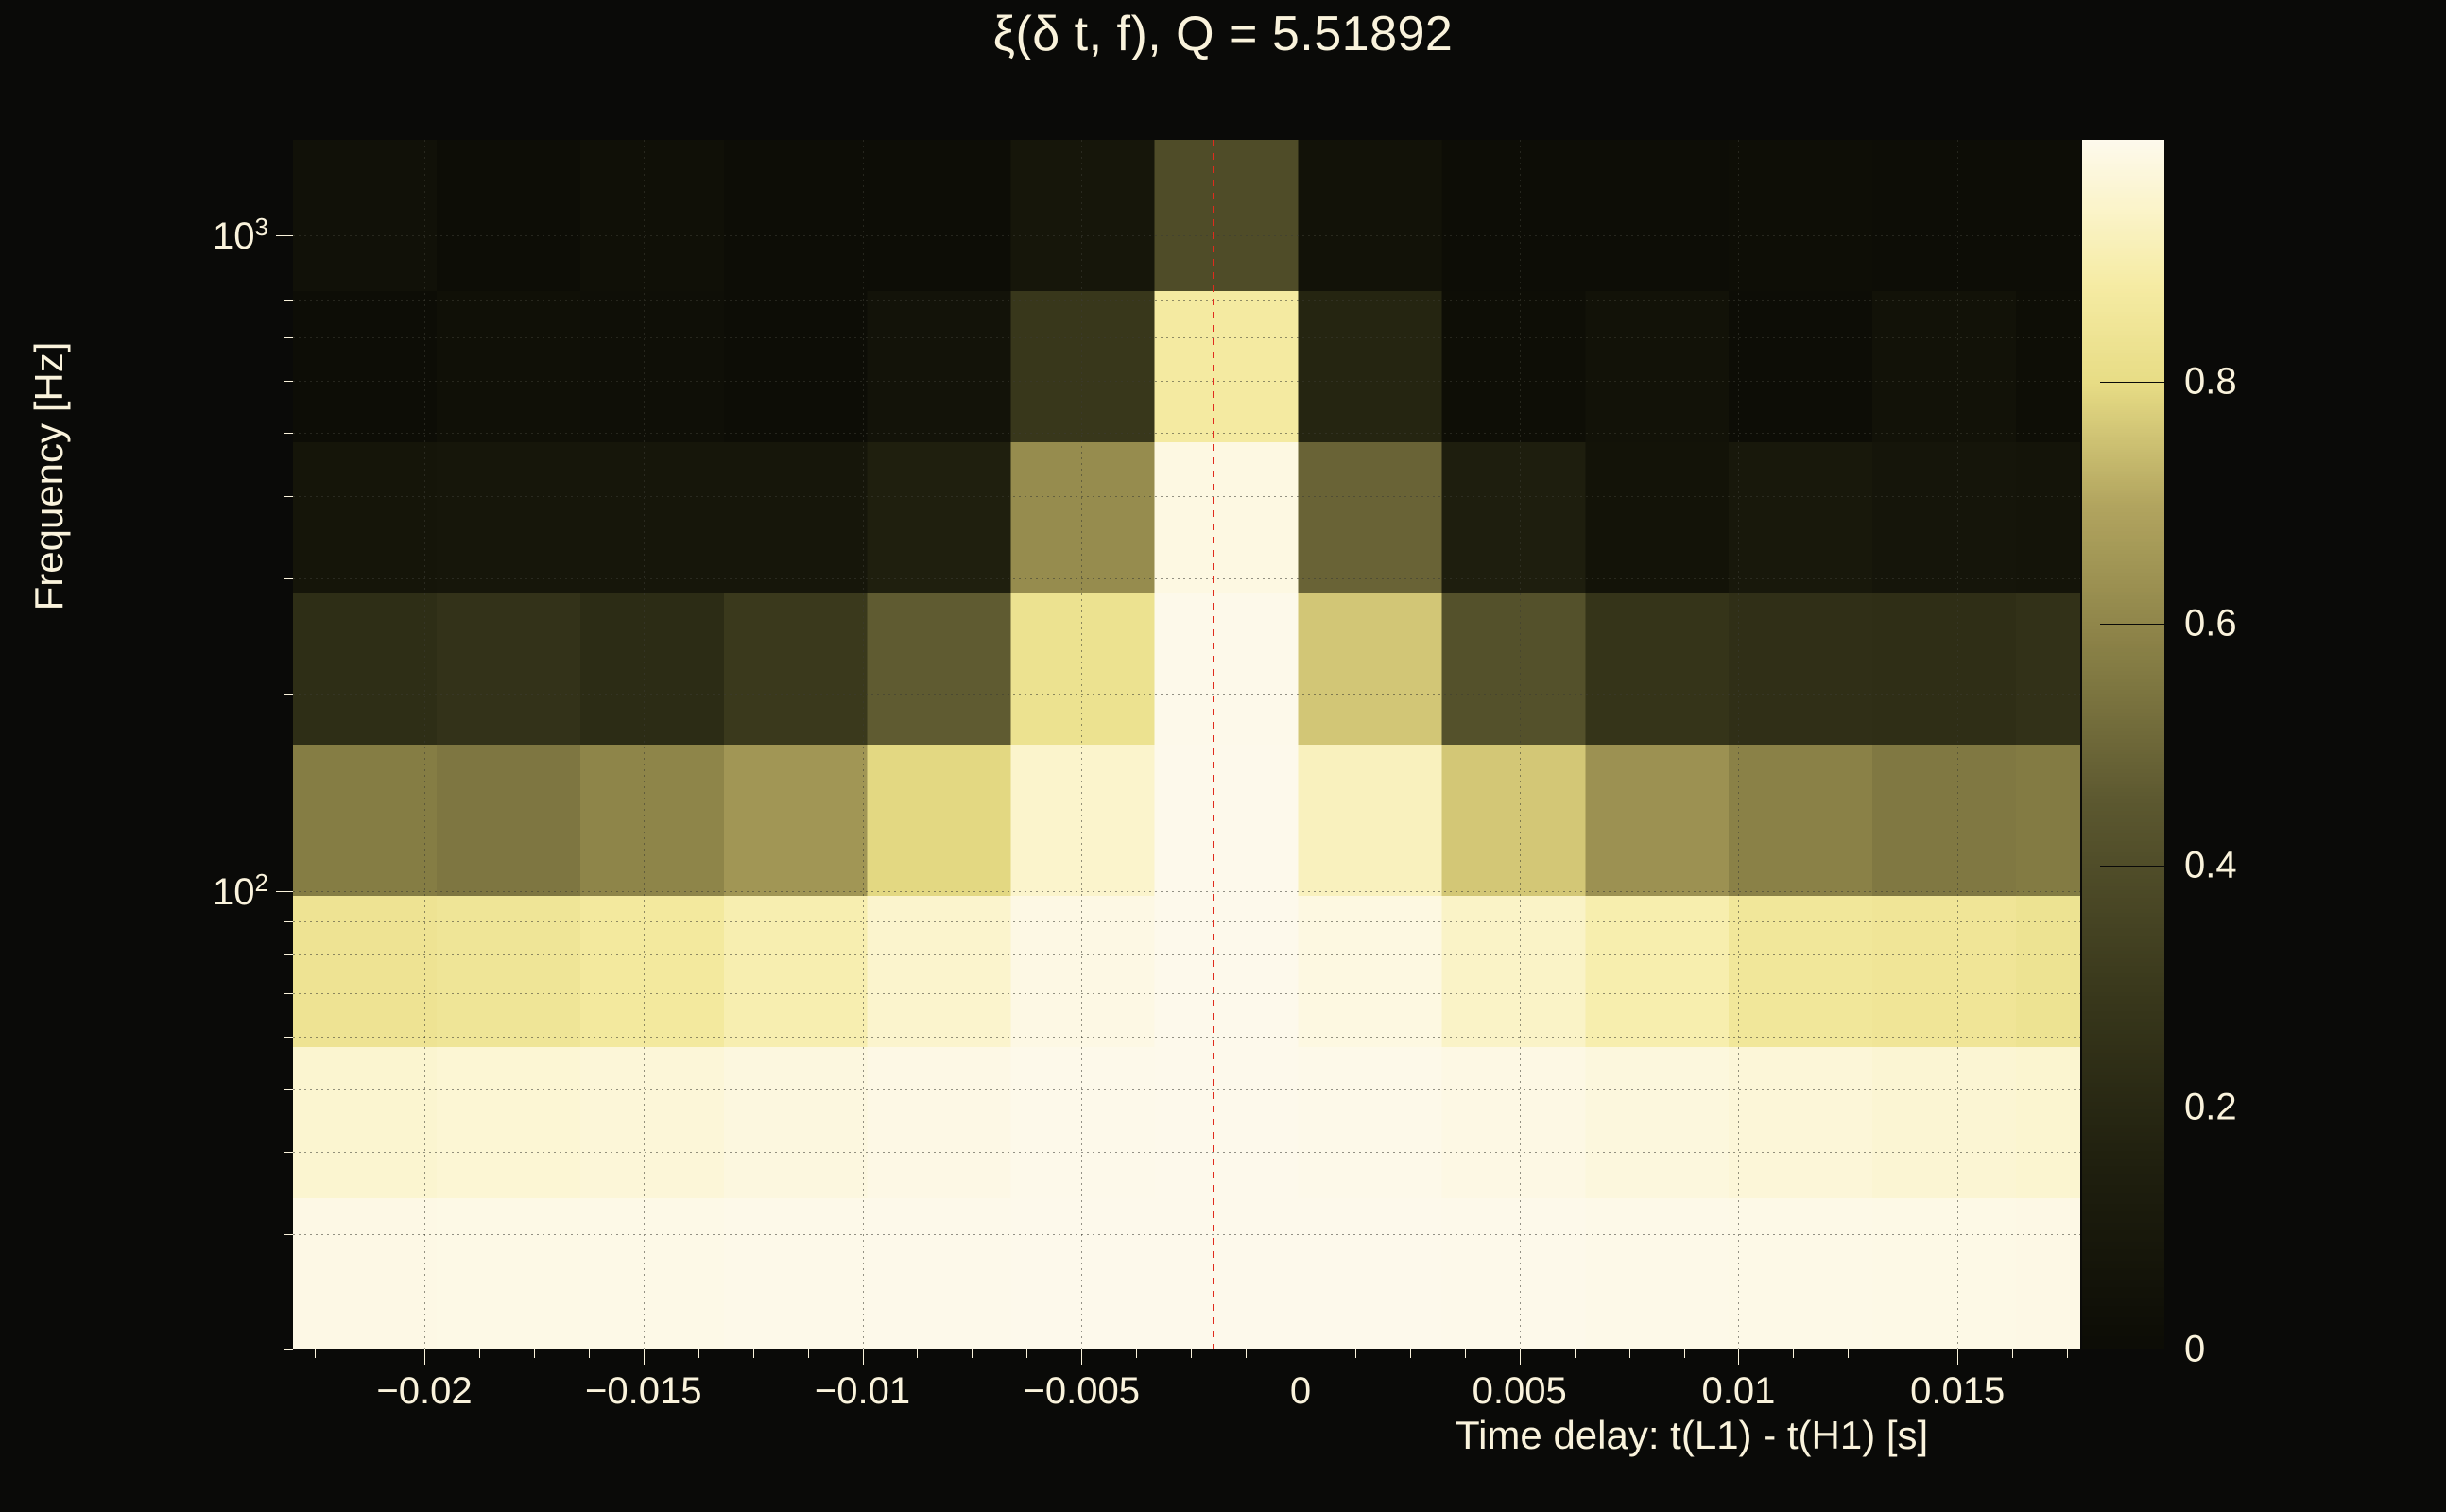  I want to click on colorbar: 0 0.2 0.4 0.6 0.8, so click(2159, 755).